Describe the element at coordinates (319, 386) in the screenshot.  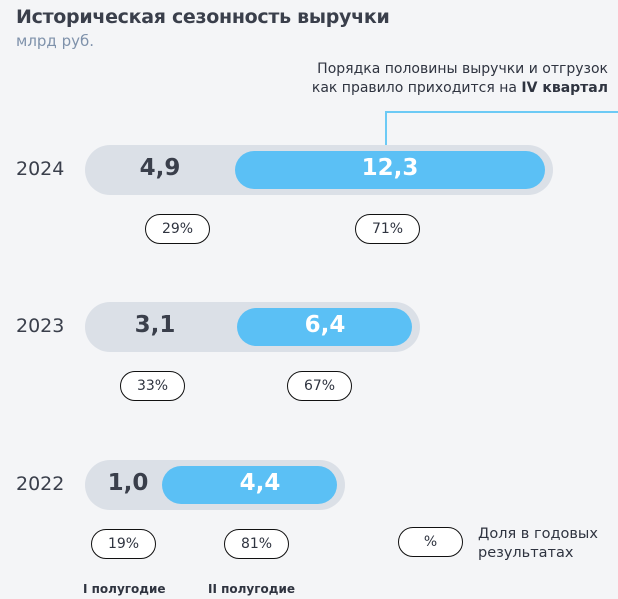
I see `share-badge-second-half: 67%` at that location.